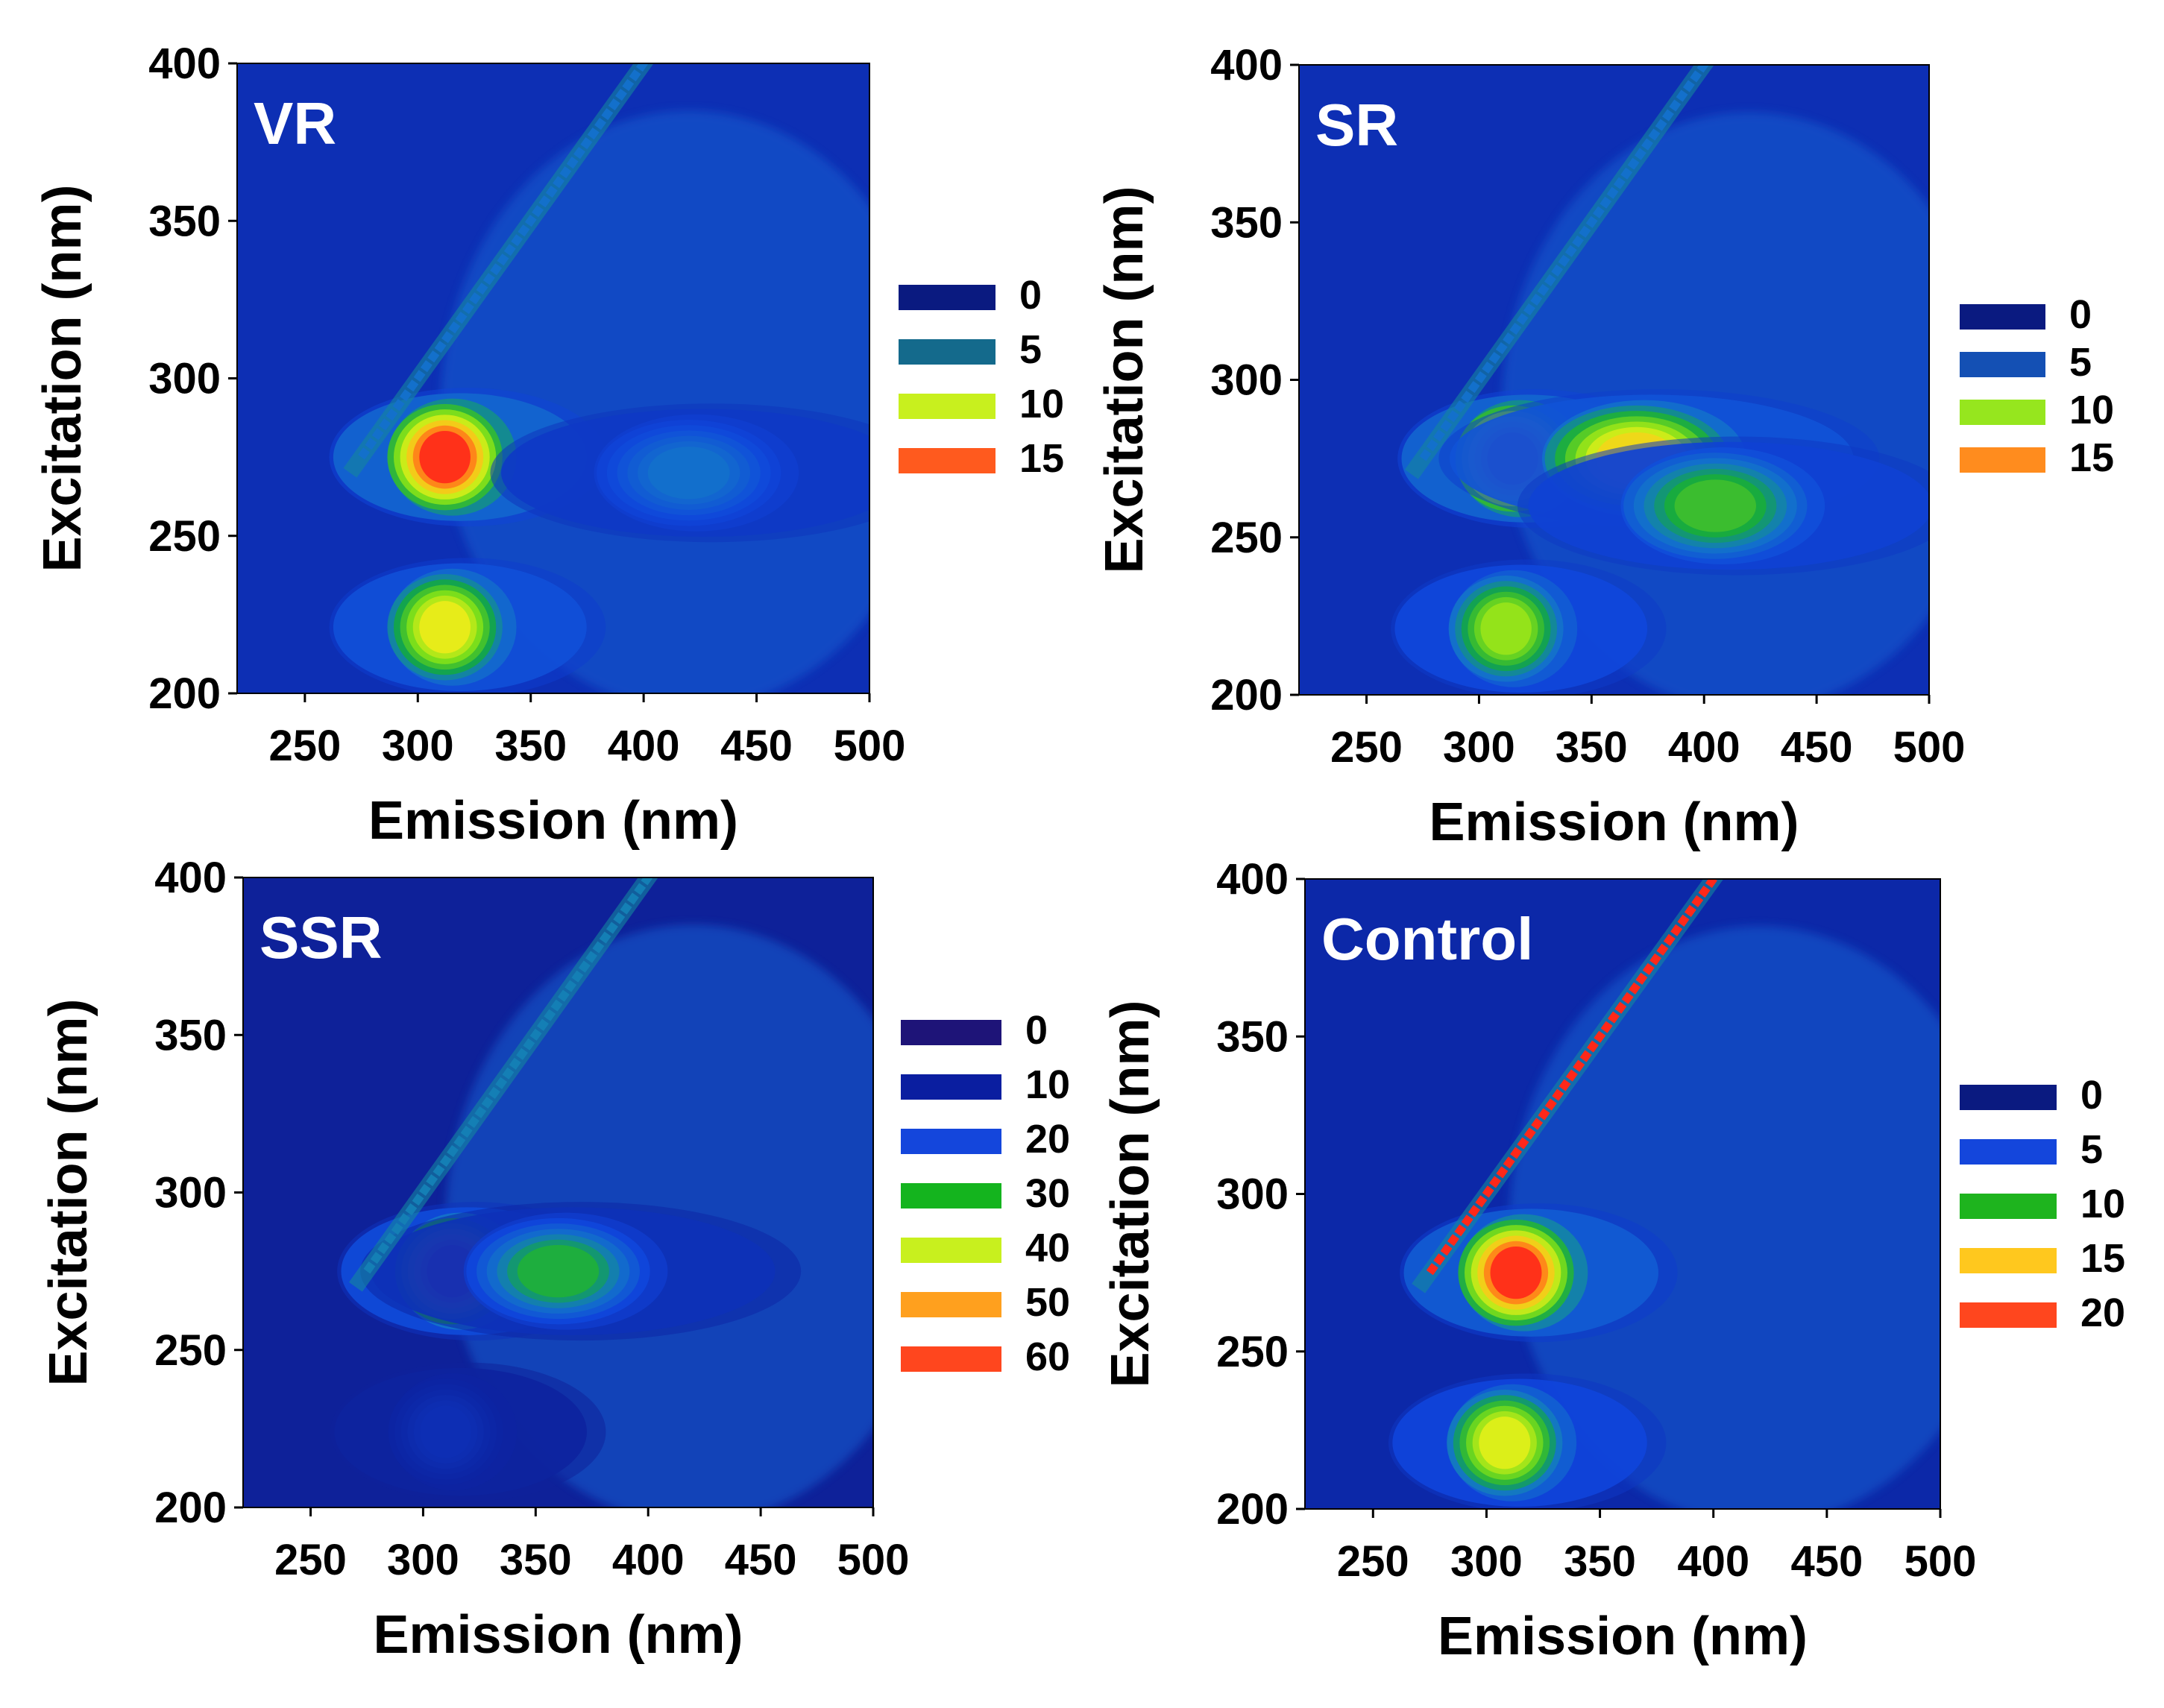 The height and width of the screenshot is (1708, 2164). What do you see at coordinates (1047, 1356) in the screenshot?
I see `legend-label: 60` at bounding box center [1047, 1356].